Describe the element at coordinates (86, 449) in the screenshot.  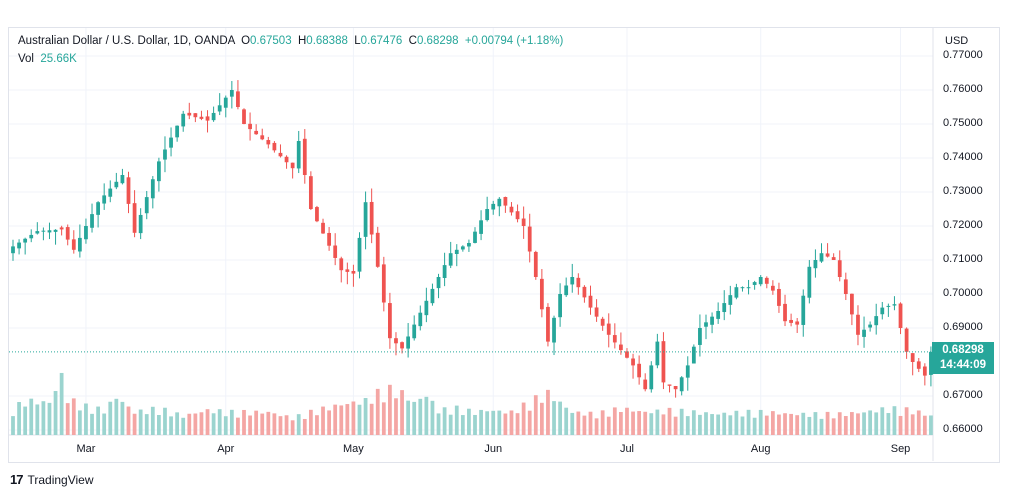
I see `time-tick-label: Mar` at that location.